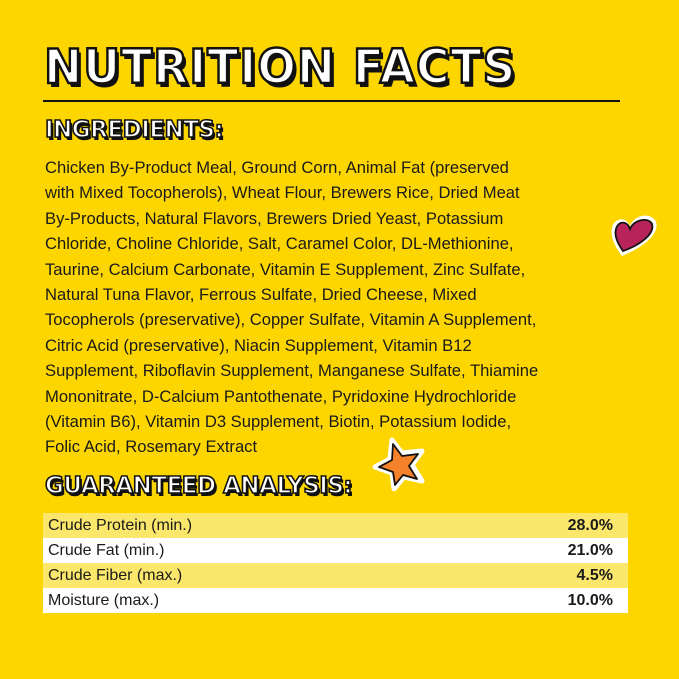  What do you see at coordinates (590, 525) in the screenshot?
I see `row-value: 28.0%` at bounding box center [590, 525].